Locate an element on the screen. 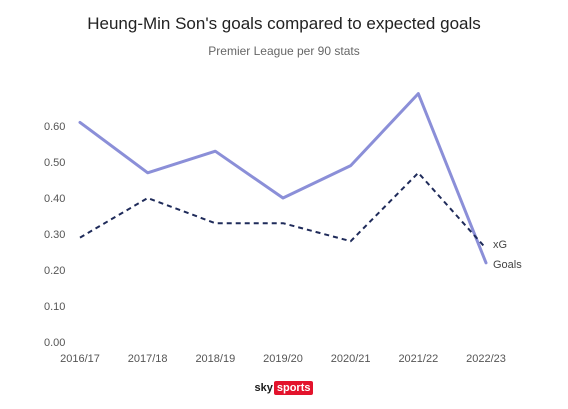  x-tick-label: 2022/23 is located at coordinates (486, 359).